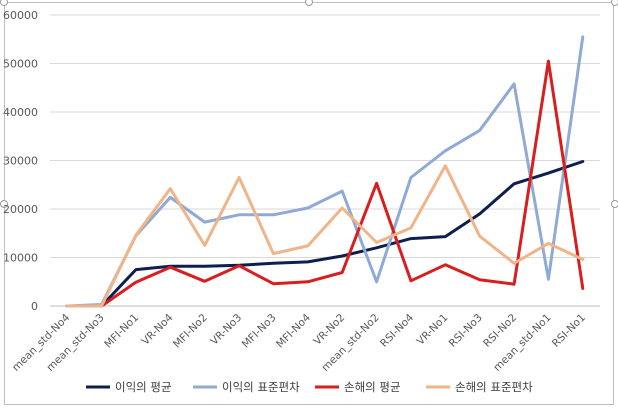  Describe the element at coordinates (293, 330) in the screenshot. I see `x-category-label: MFI-No4` at that location.